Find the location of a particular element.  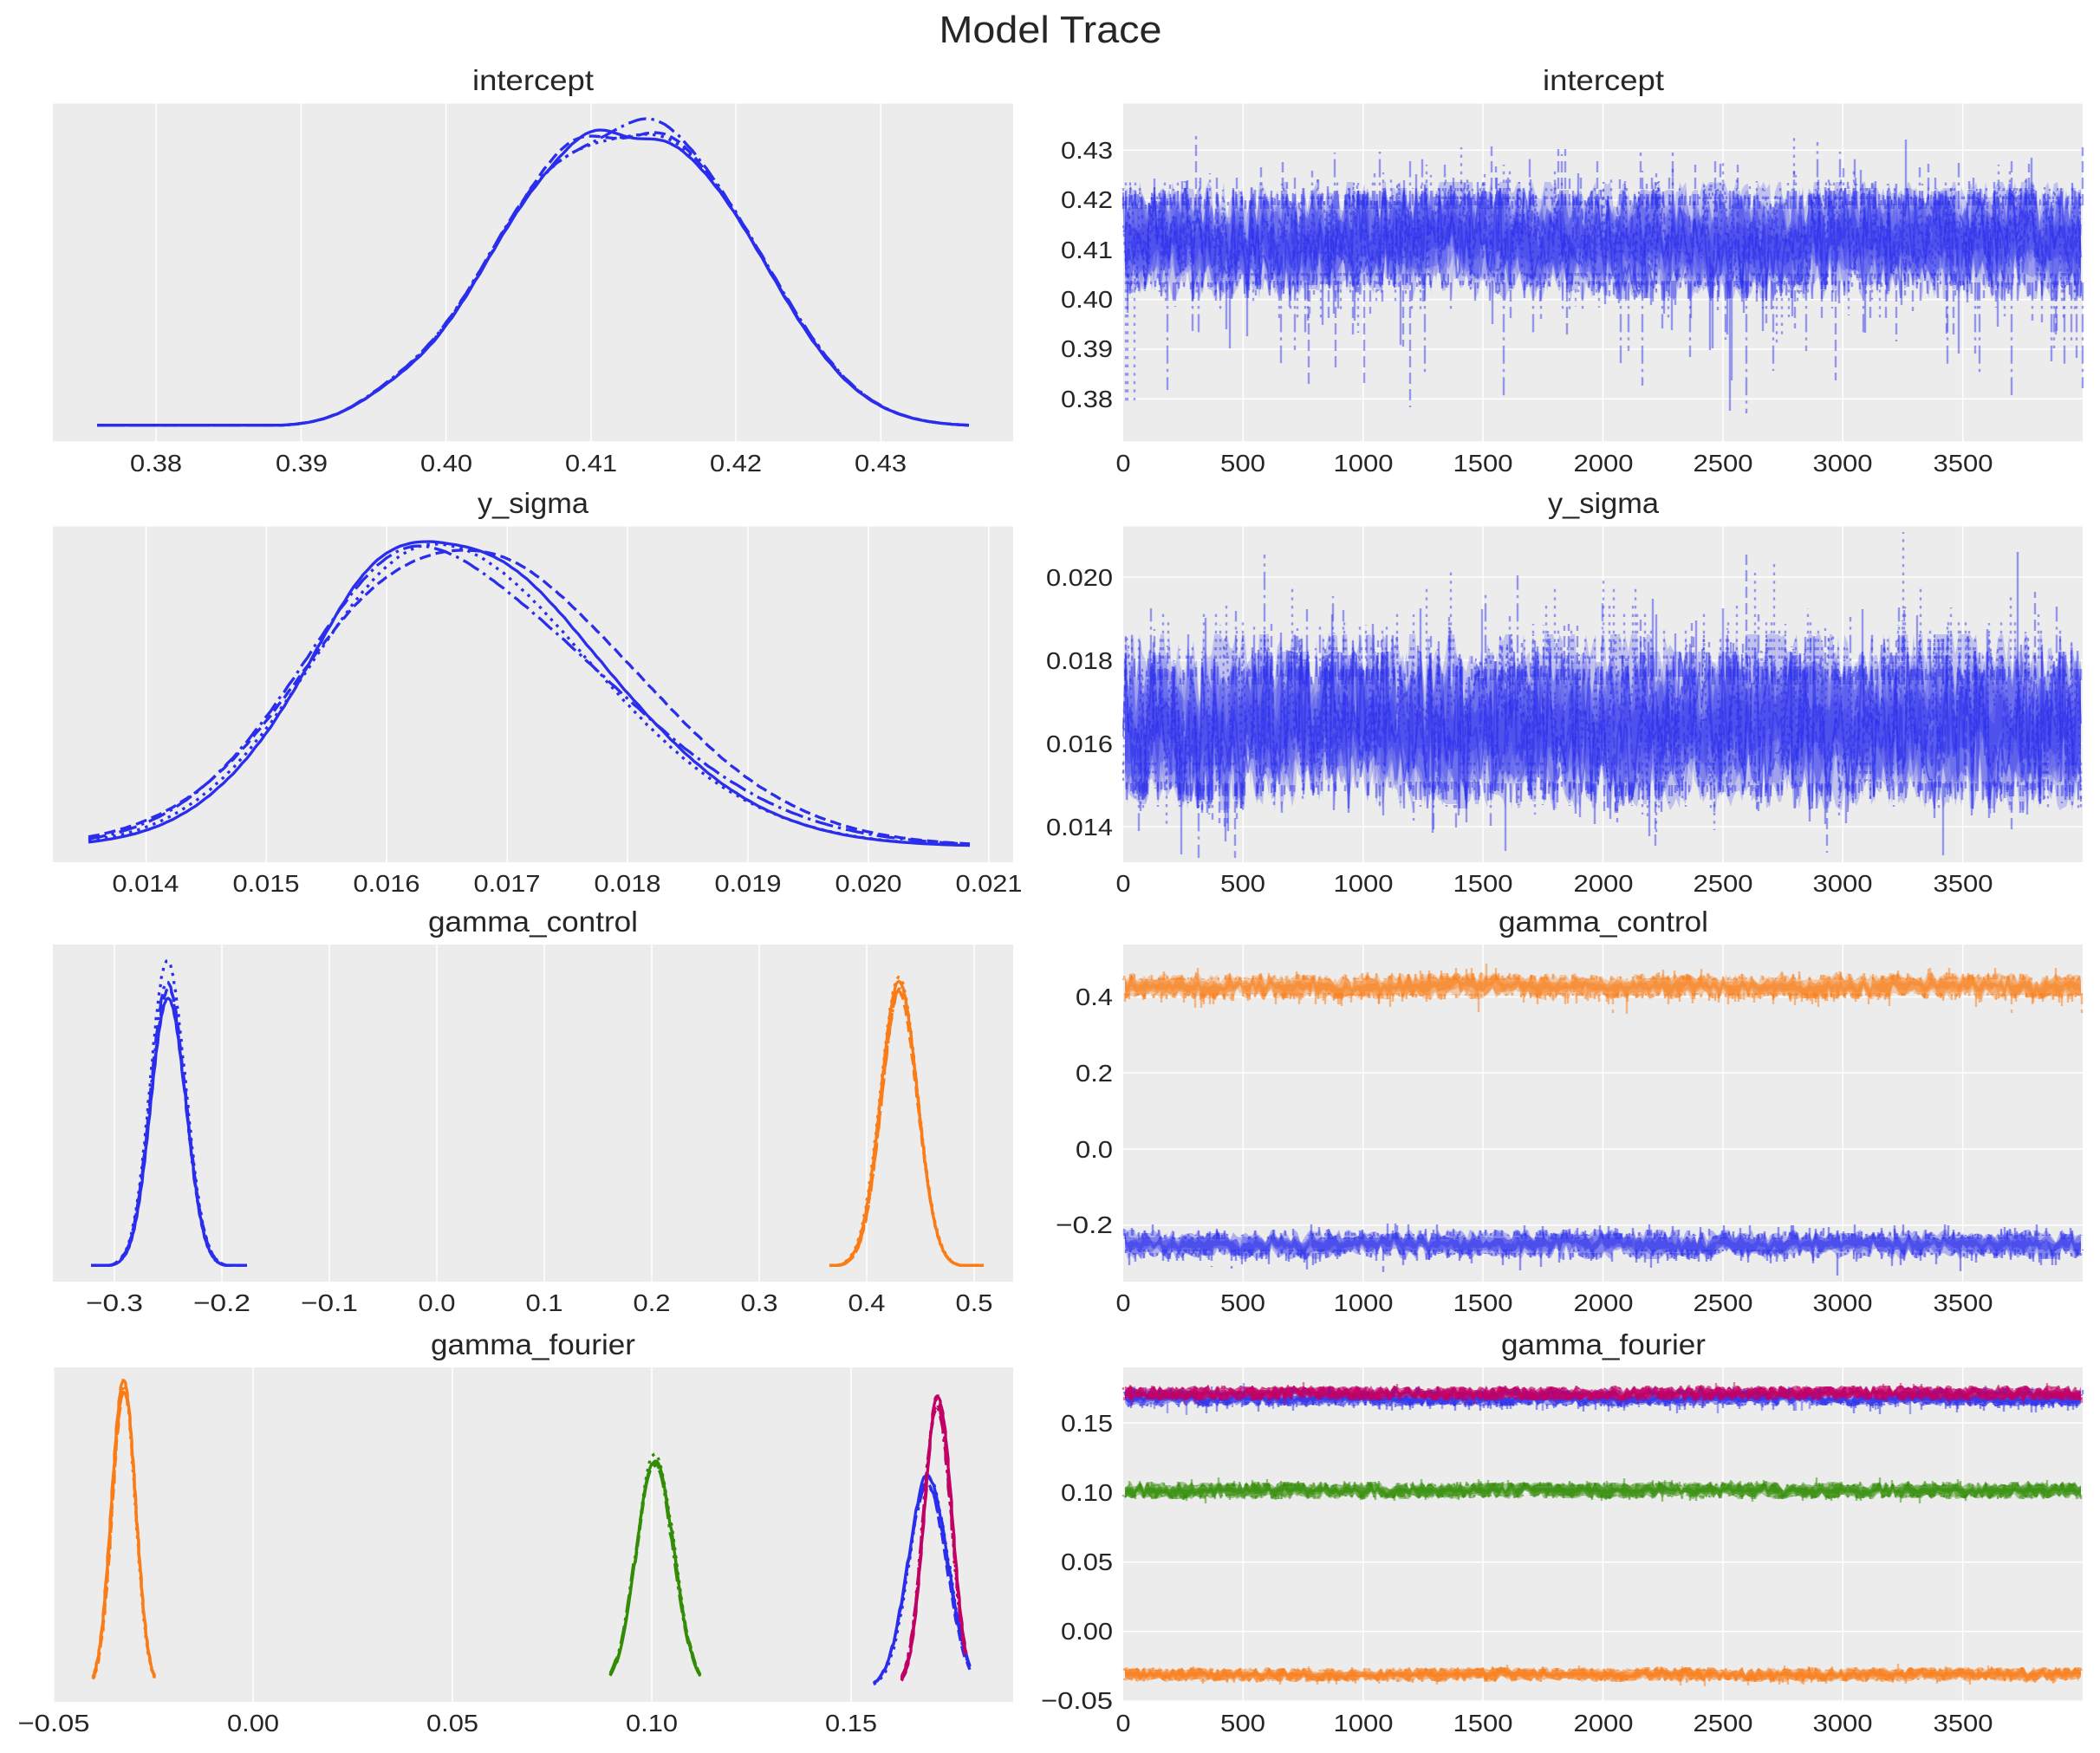

svg-text: −0.3 is located at coordinates (114, 1303).